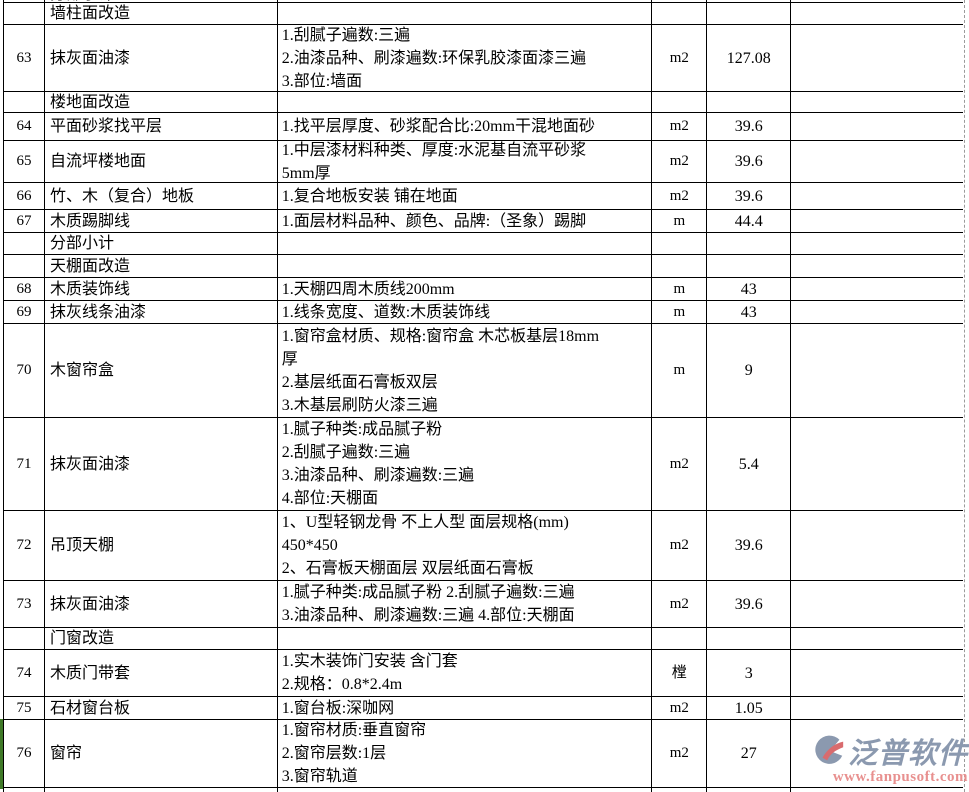 This screenshot has width=969, height=792. What do you see at coordinates (161, 161) in the screenshot?
I see `cell-item-name: 自流坪楼地面` at bounding box center [161, 161].